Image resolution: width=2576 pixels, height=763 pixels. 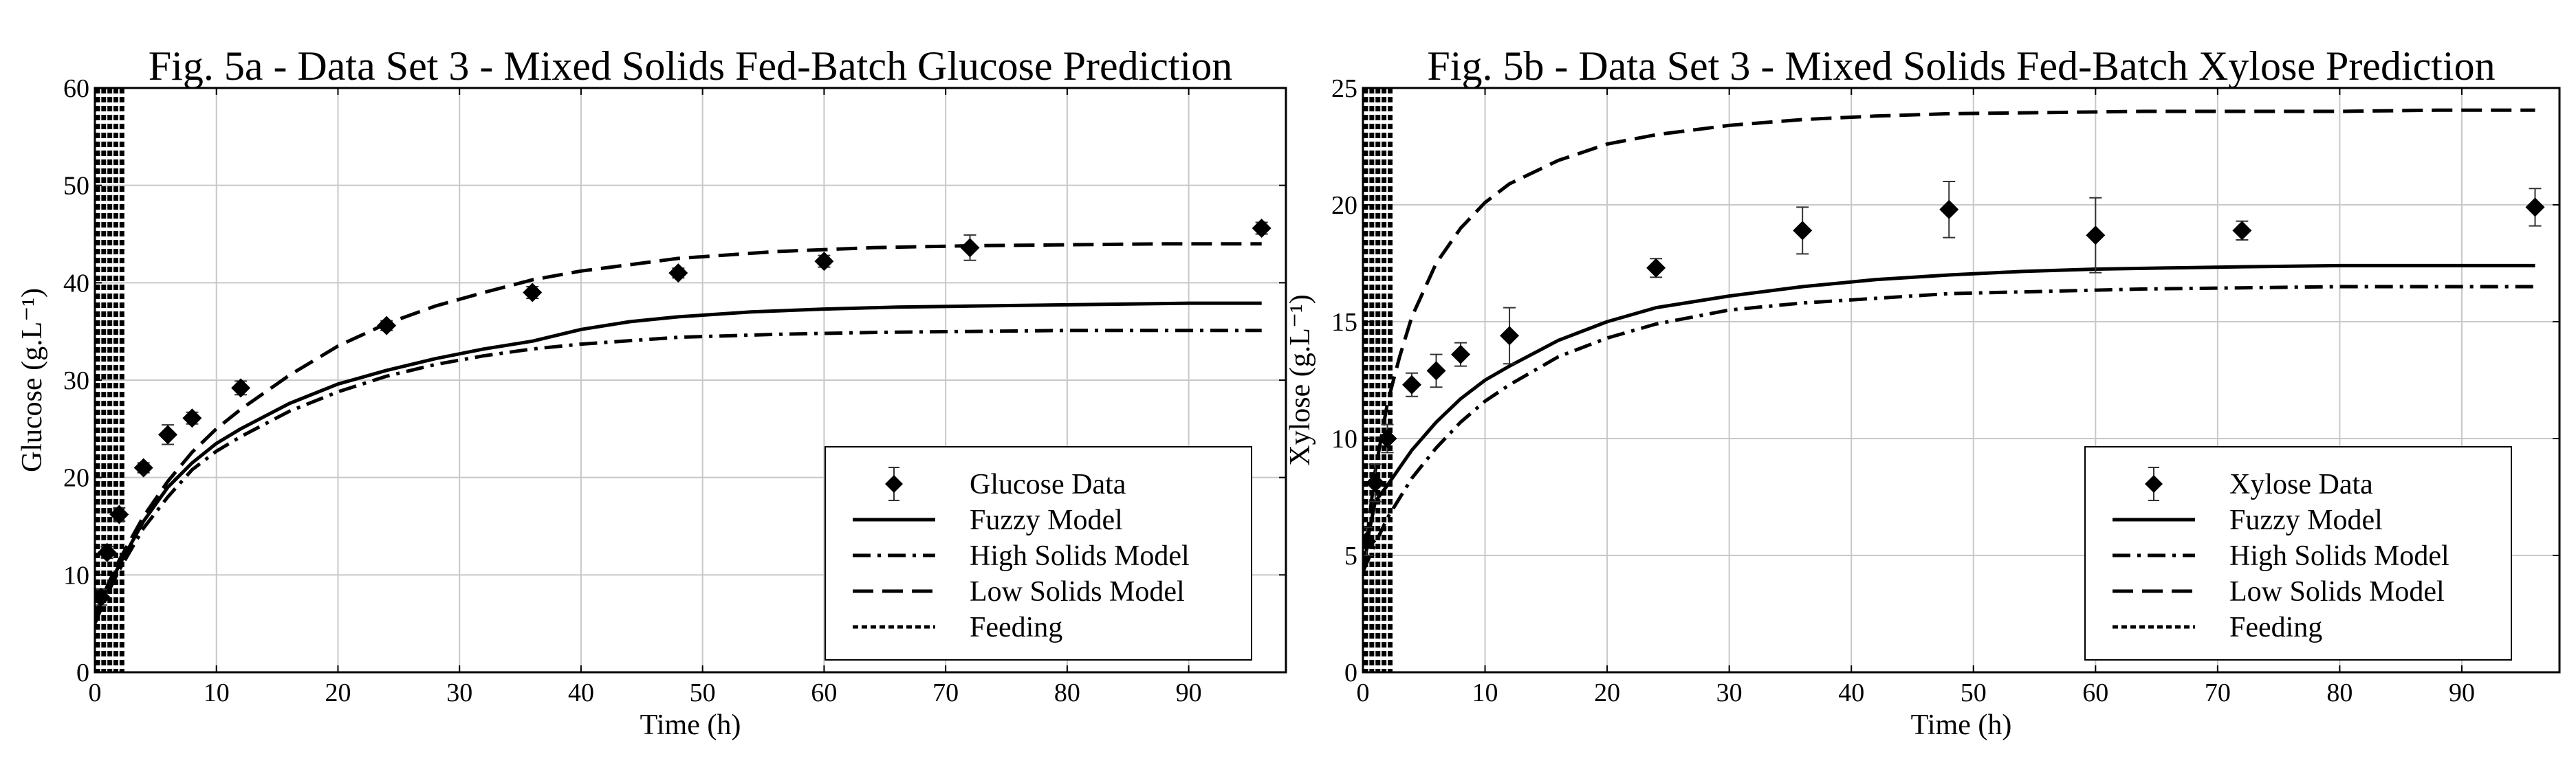 What do you see at coordinates (1300, 379) in the screenshot?
I see `y-axis-label: Xylose (g.L⁻¹)` at bounding box center [1300, 379].